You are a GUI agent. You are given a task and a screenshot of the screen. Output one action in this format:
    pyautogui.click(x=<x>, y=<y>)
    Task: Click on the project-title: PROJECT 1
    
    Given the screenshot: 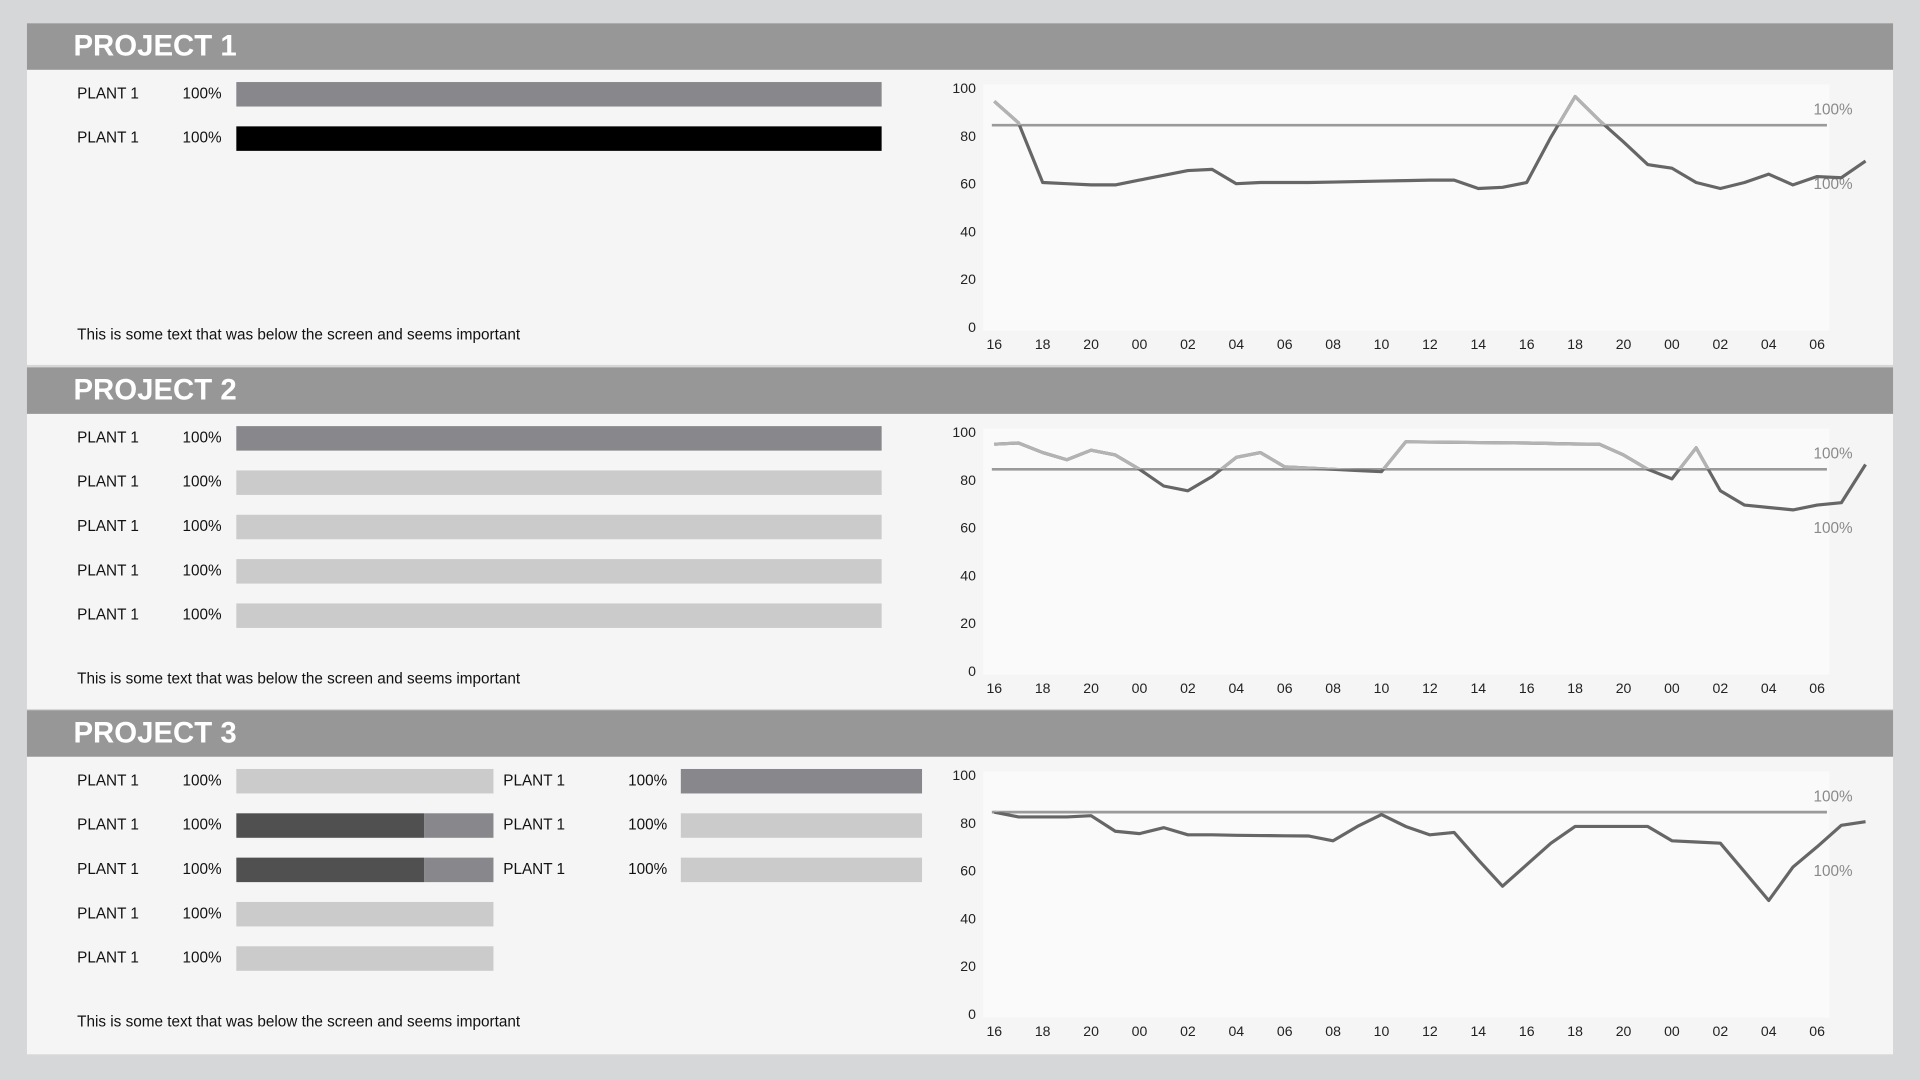 What is the action you would take?
    pyautogui.click(x=154, y=46)
    